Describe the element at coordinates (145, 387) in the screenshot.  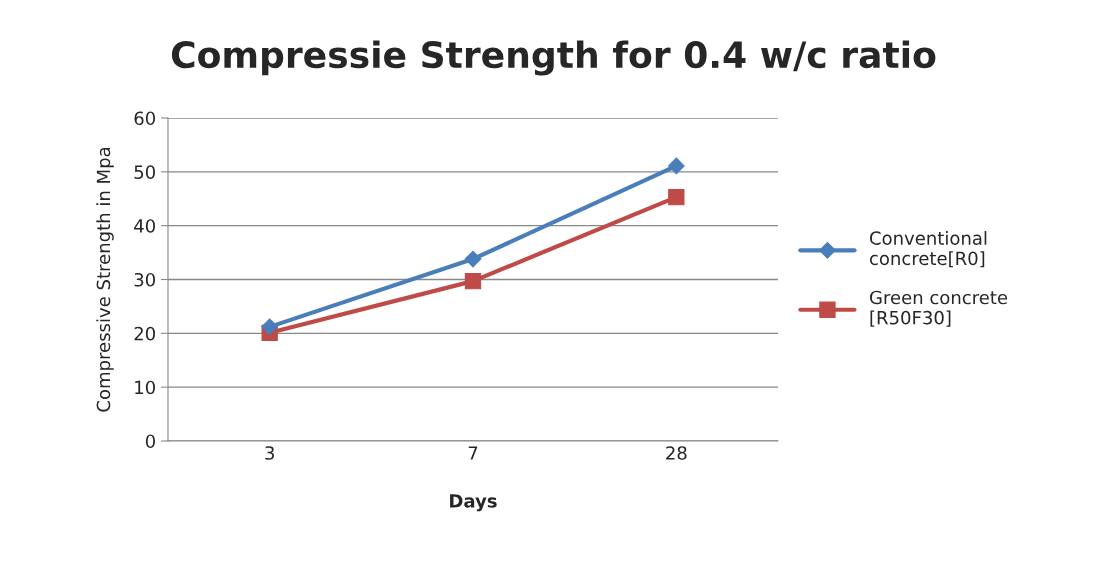
I see `y-tick-label: 10` at that location.